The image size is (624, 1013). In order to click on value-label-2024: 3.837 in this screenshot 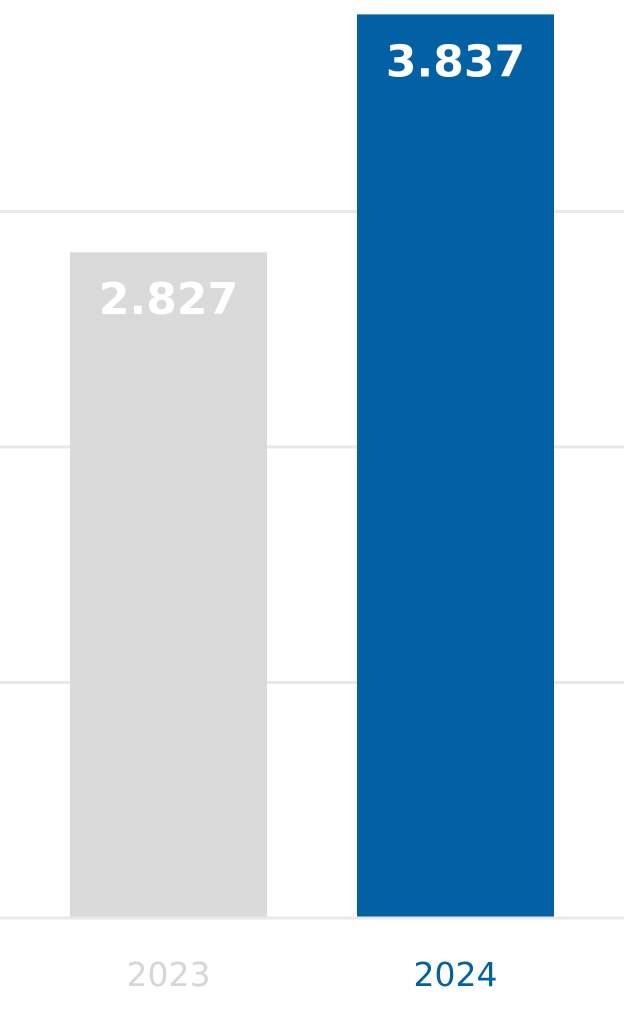, I will do `click(455, 61)`.